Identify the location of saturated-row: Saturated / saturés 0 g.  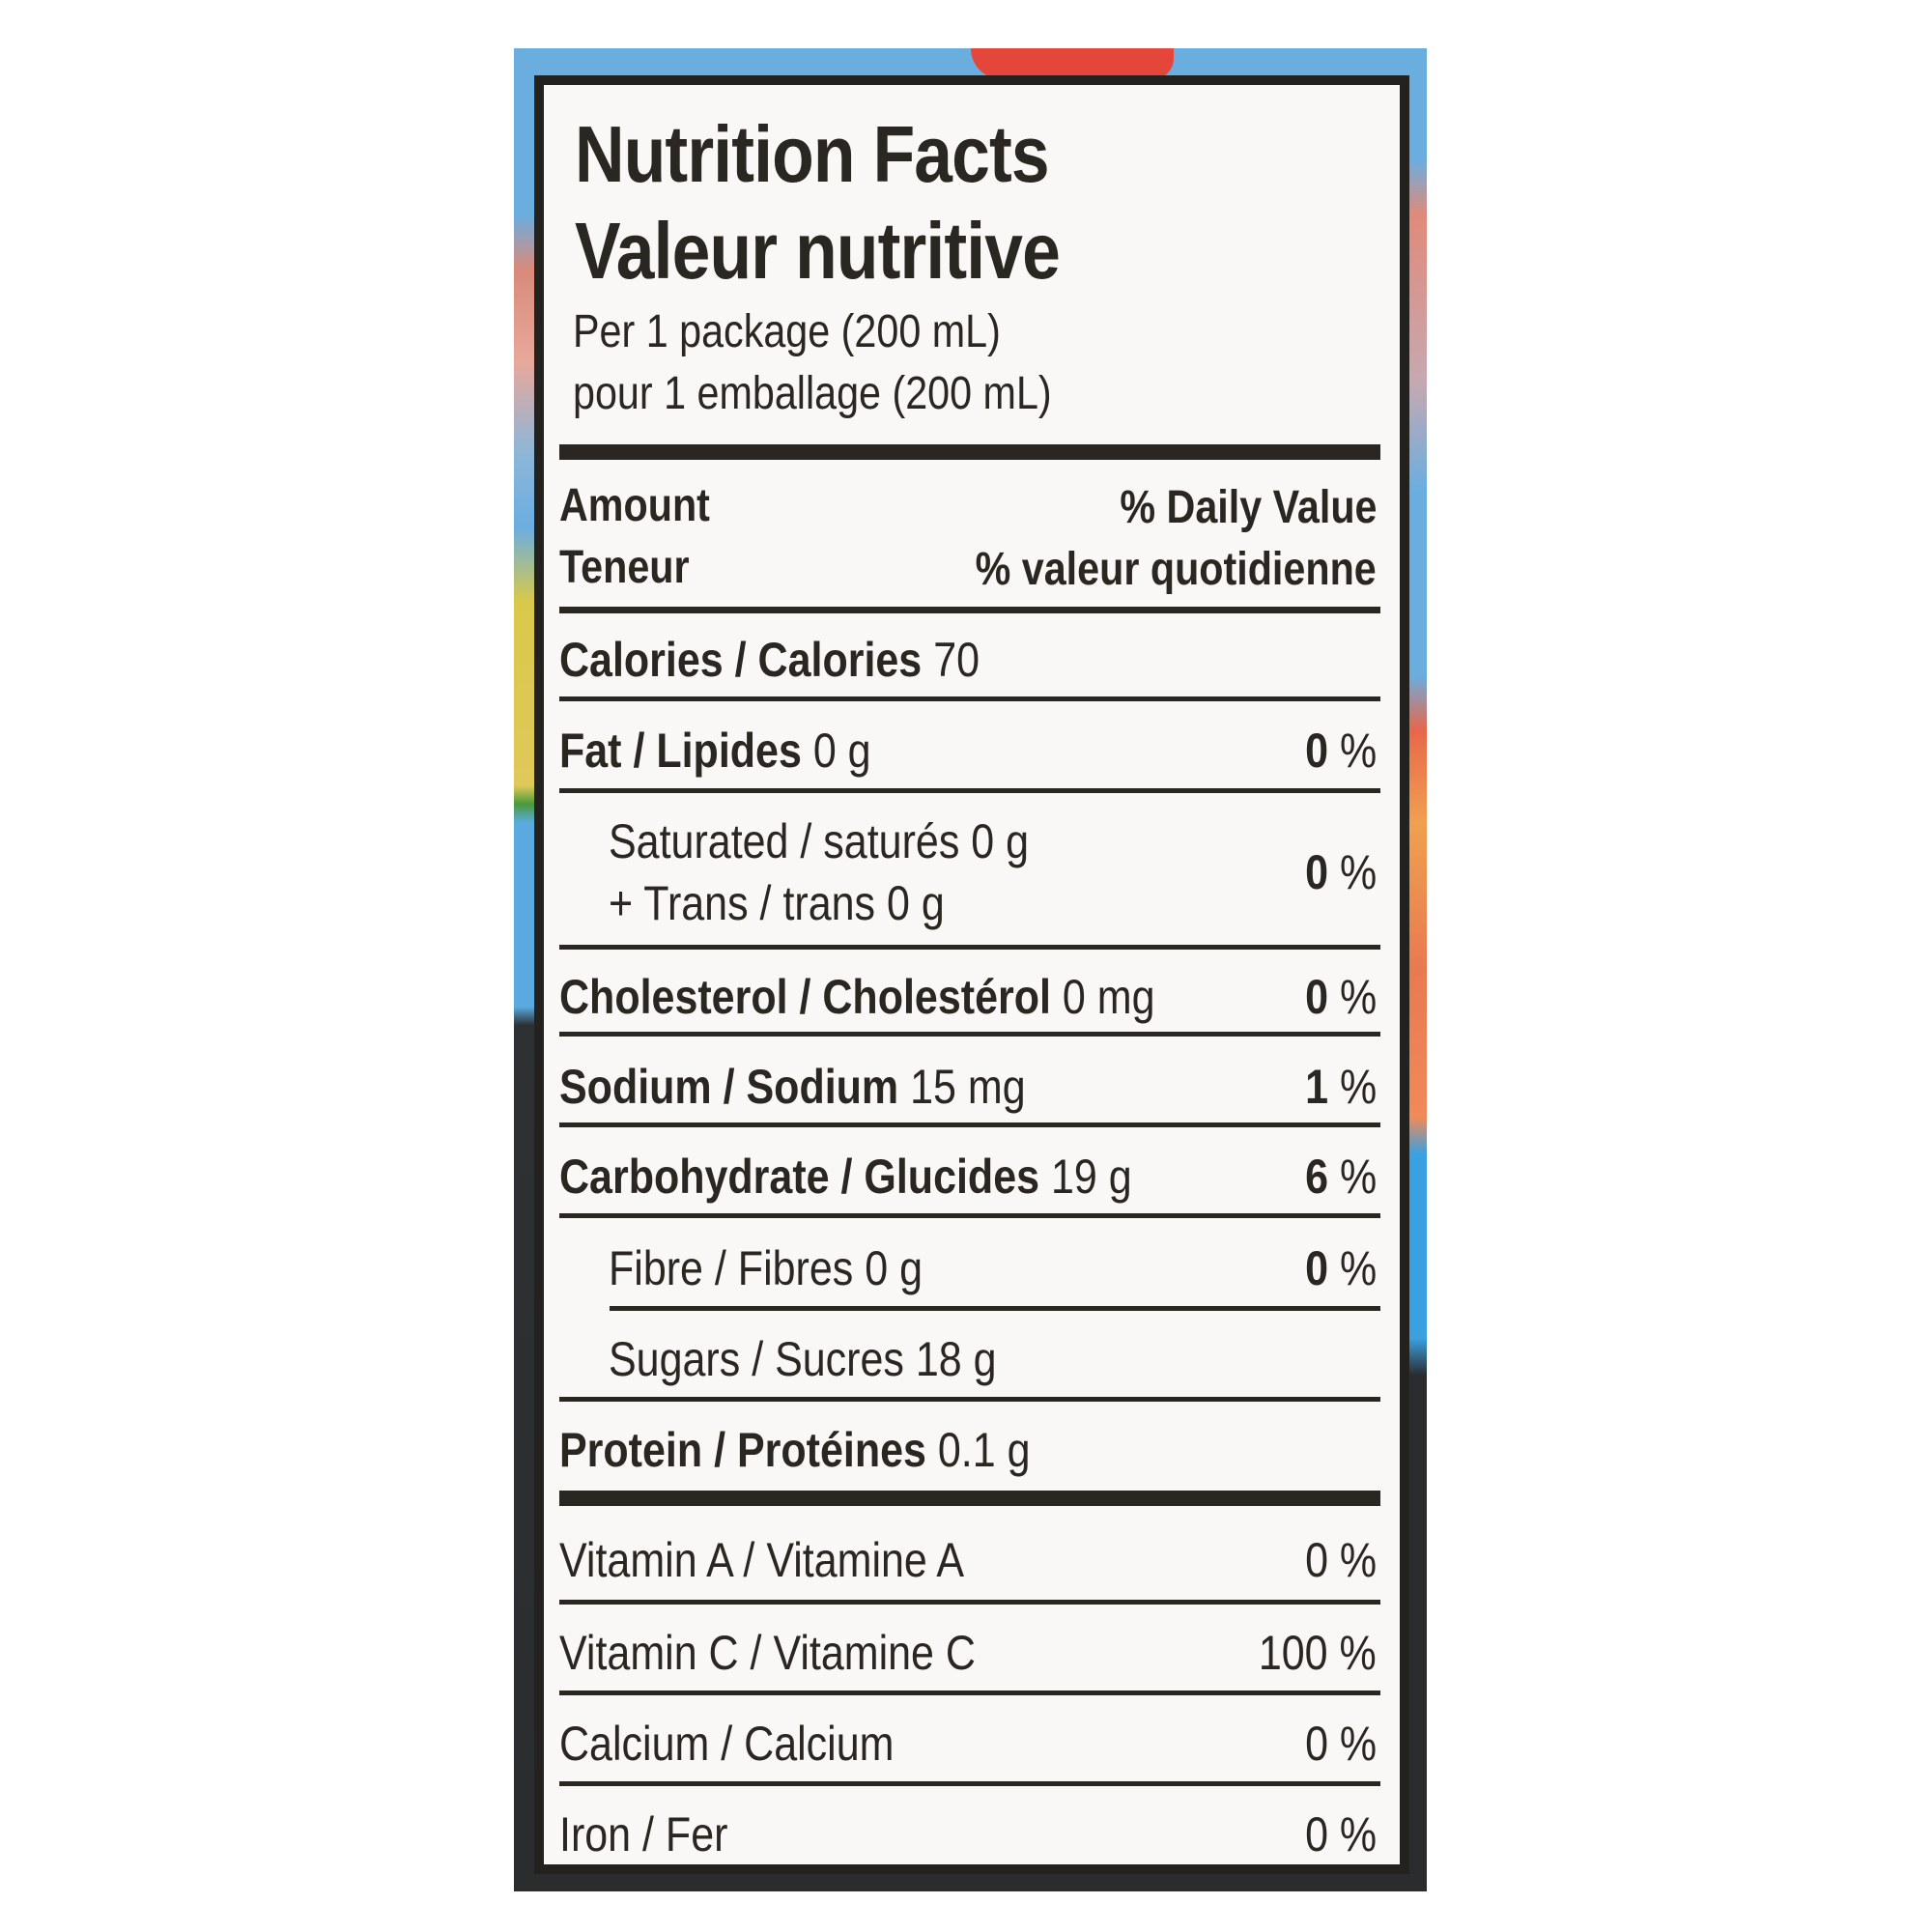
(819, 841).